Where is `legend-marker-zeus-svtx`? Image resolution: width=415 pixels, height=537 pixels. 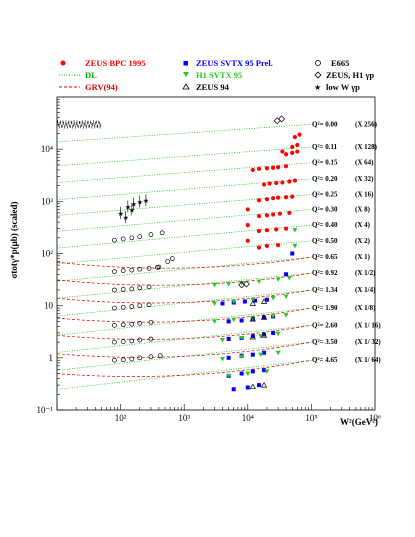 legend-marker-zeus-svtx is located at coordinates (185, 63).